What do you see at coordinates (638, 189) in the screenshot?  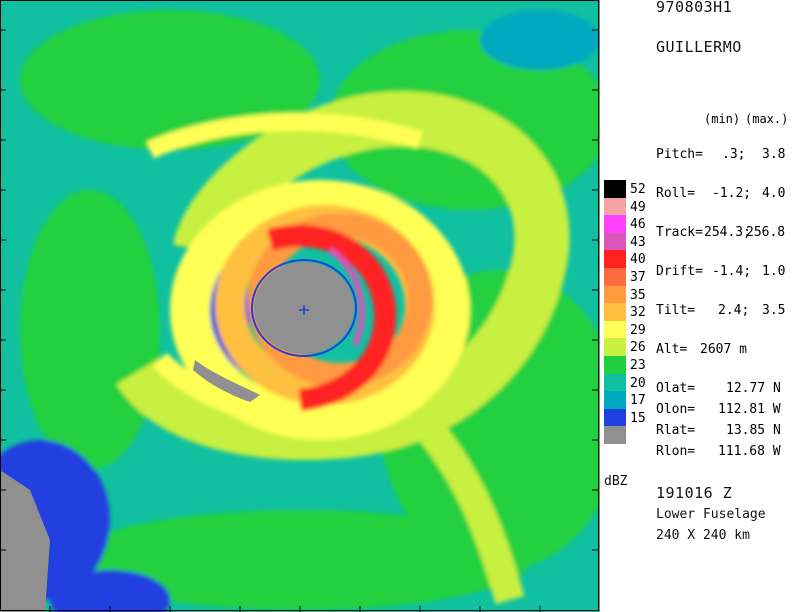 I see `legend-value: 52` at bounding box center [638, 189].